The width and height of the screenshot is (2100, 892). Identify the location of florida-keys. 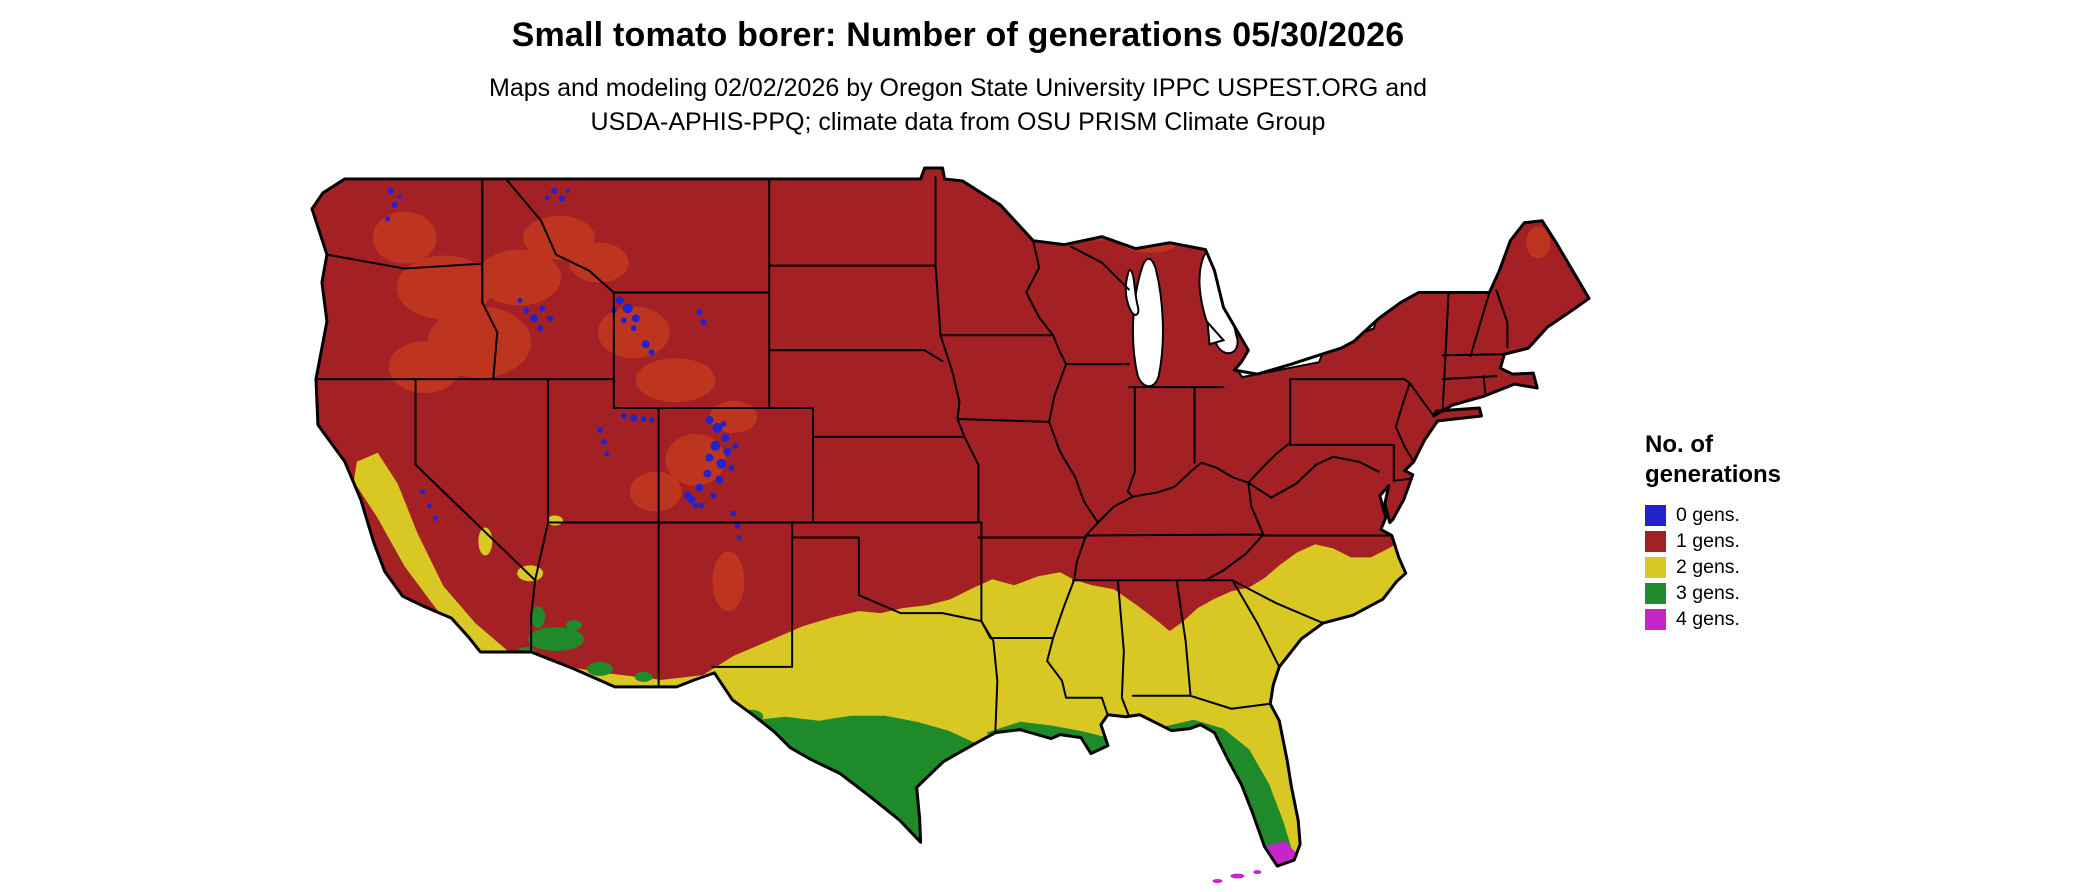
(1237, 877).